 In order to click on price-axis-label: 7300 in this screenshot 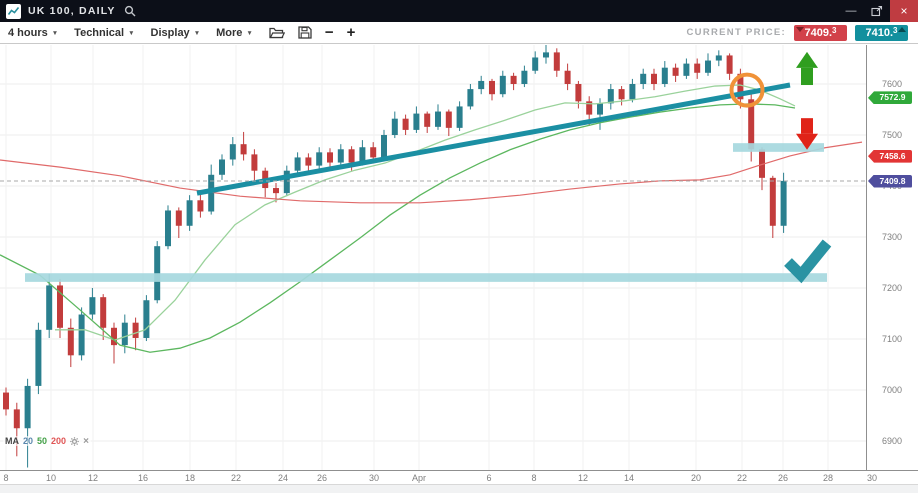, I will do `click(892, 237)`.